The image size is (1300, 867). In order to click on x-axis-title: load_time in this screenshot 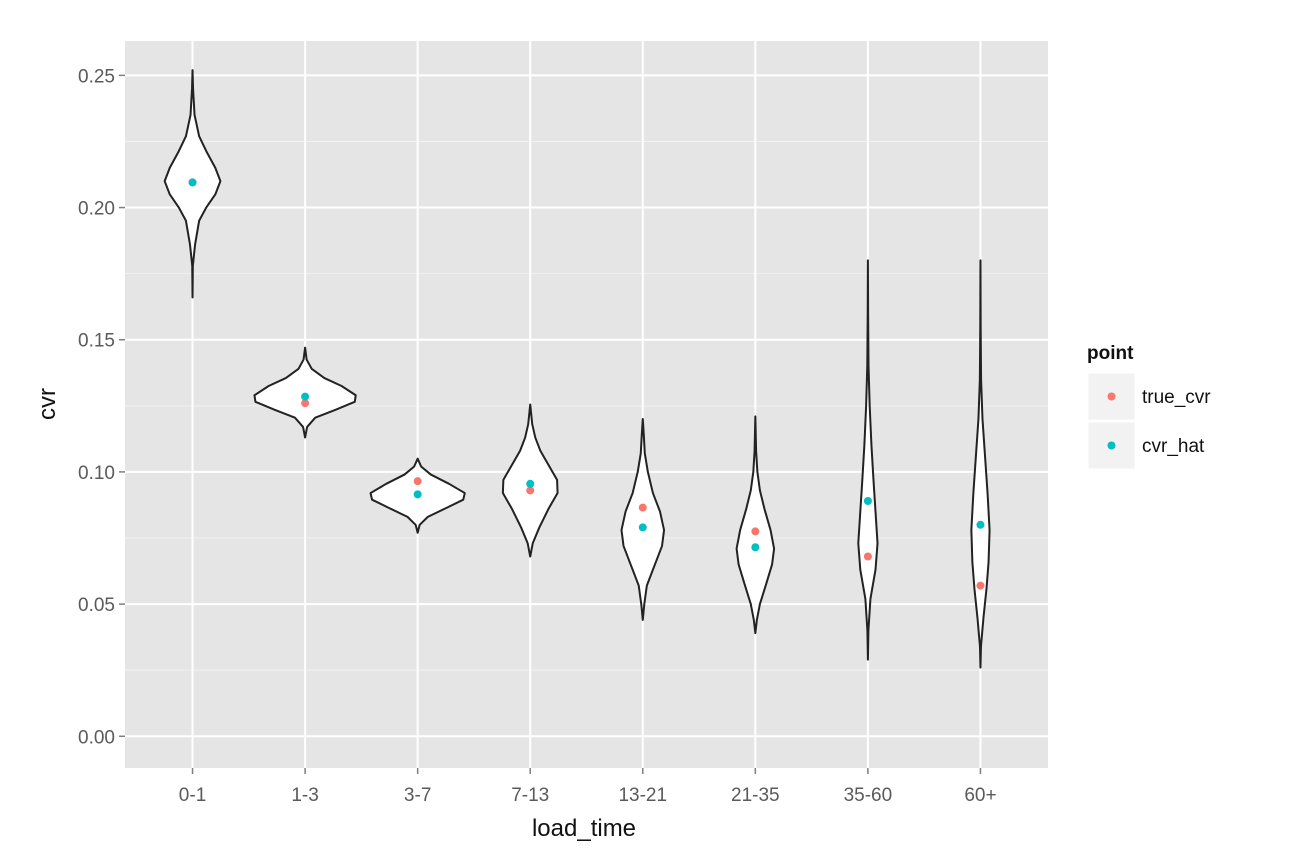, I will do `click(584, 828)`.